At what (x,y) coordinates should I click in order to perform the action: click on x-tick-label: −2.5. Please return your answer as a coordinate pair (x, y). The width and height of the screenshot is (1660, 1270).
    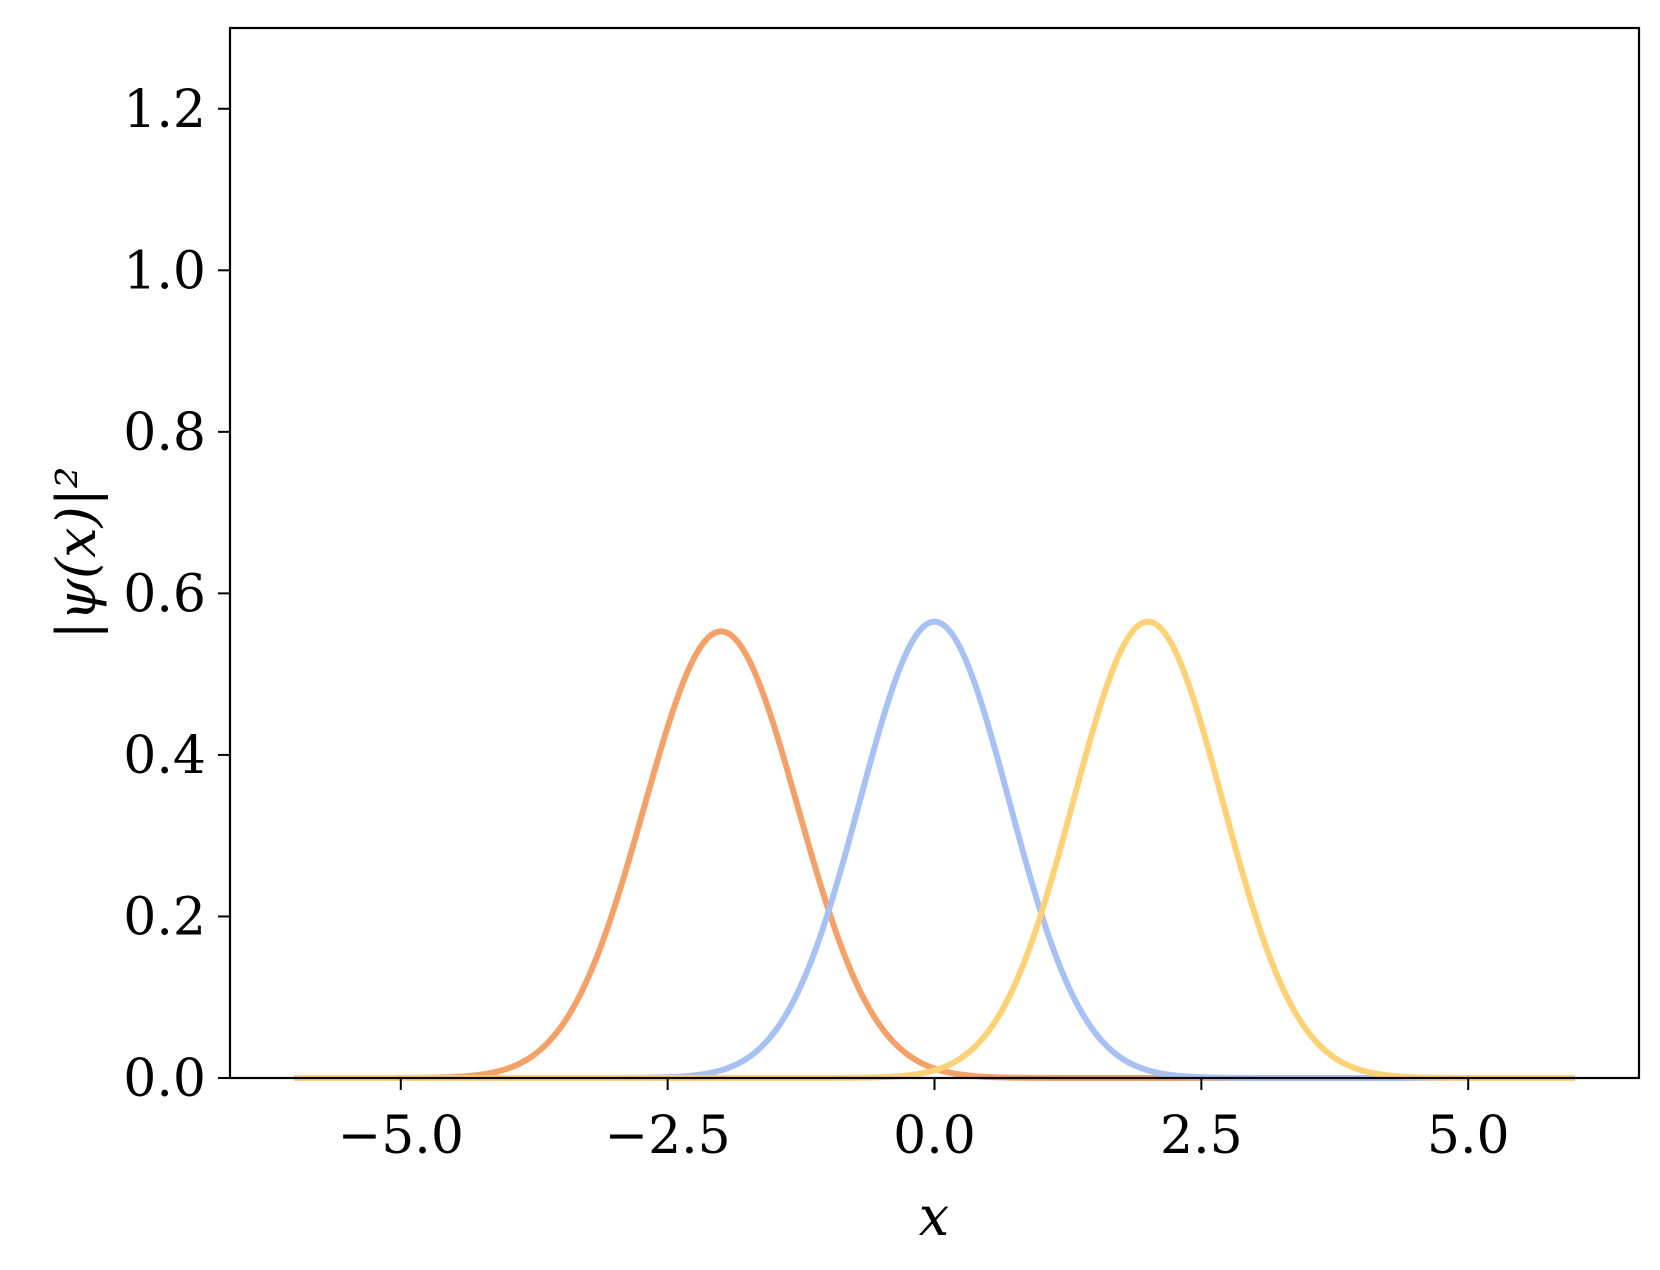
    Looking at the image, I should click on (668, 1136).